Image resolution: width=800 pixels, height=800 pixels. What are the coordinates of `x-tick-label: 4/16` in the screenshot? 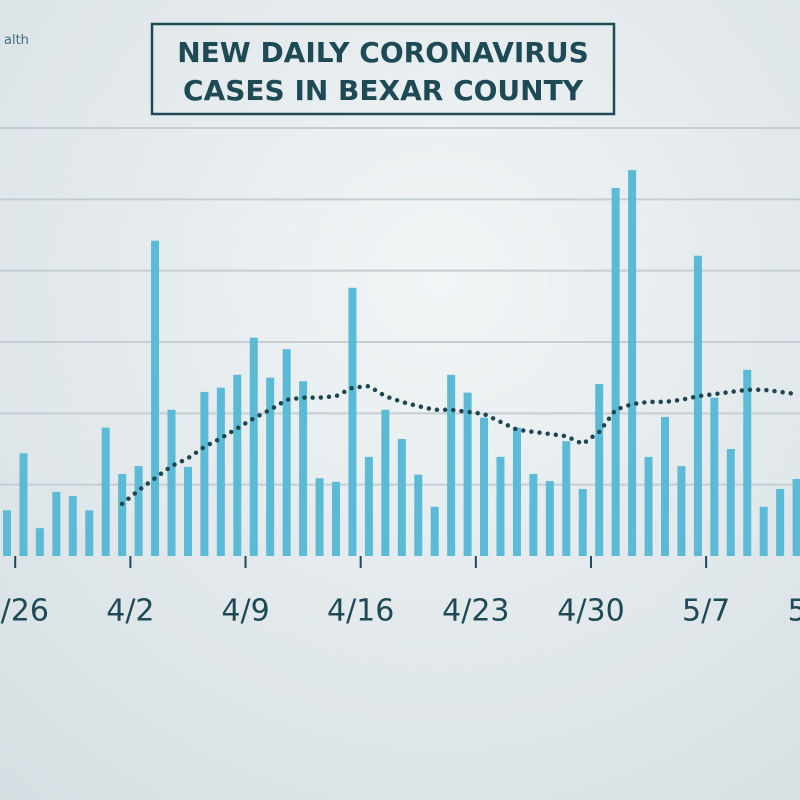 It's located at (360, 611).